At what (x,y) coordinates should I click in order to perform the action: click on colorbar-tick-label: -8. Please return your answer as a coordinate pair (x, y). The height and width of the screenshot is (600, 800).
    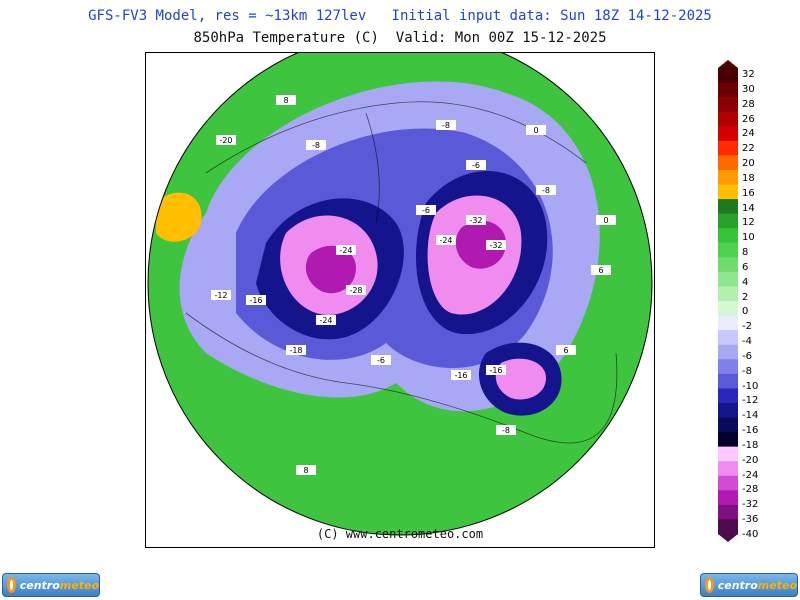
    Looking at the image, I should click on (747, 371).